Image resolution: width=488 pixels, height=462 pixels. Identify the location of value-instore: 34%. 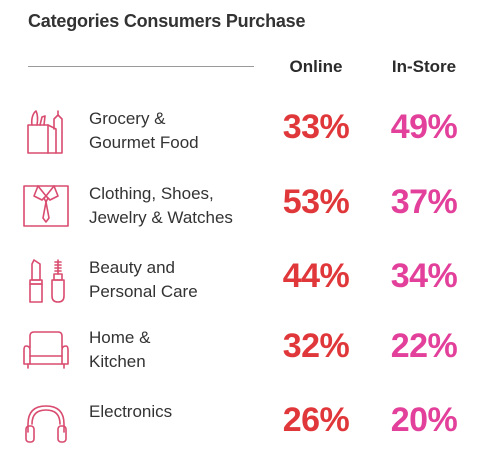
(424, 276).